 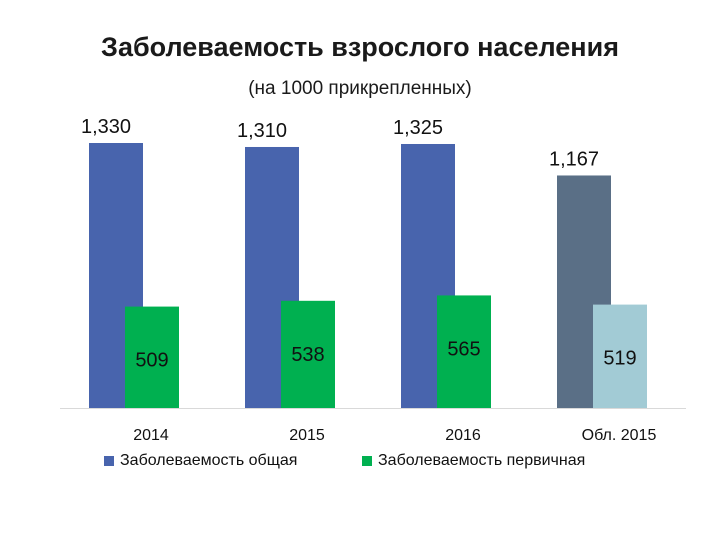 What do you see at coordinates (151, 435) in the screenshot?
I see `x-tick-label-0: 2014` at bounding box center [151, 435].